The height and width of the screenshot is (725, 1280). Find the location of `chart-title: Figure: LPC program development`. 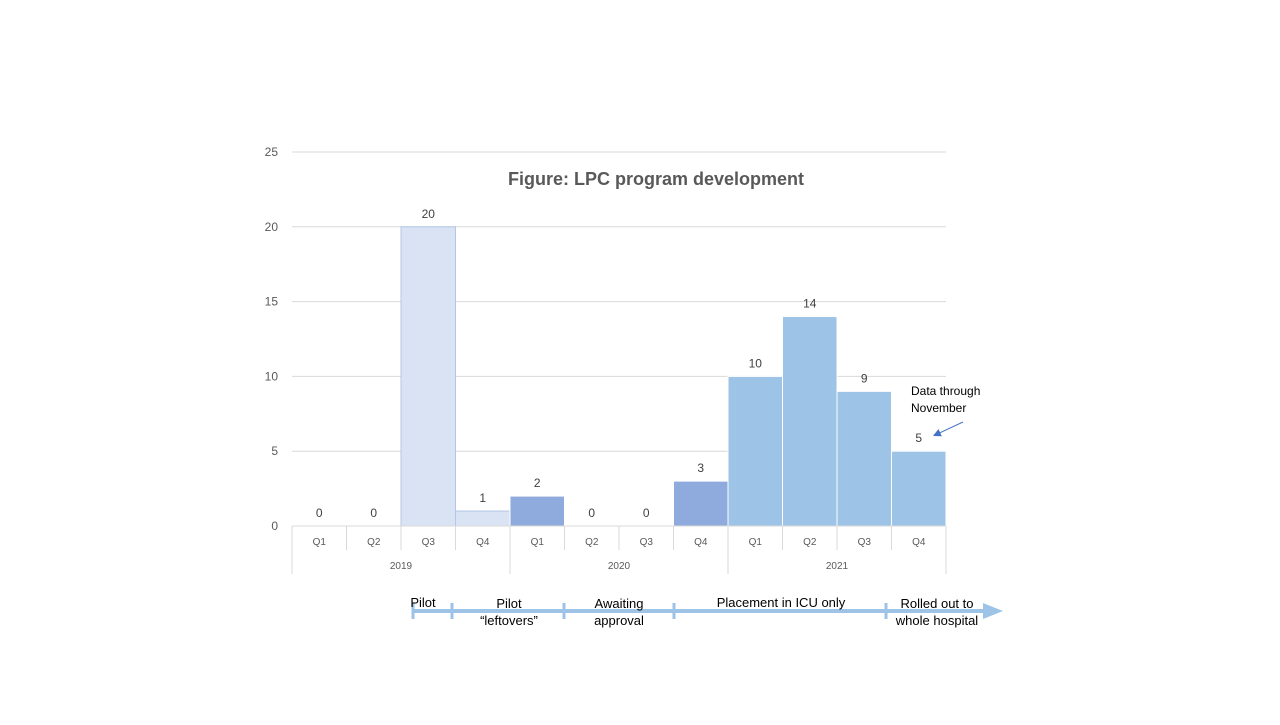

chart-title: Figure: LPC program development is located at coordinates (656, 179).